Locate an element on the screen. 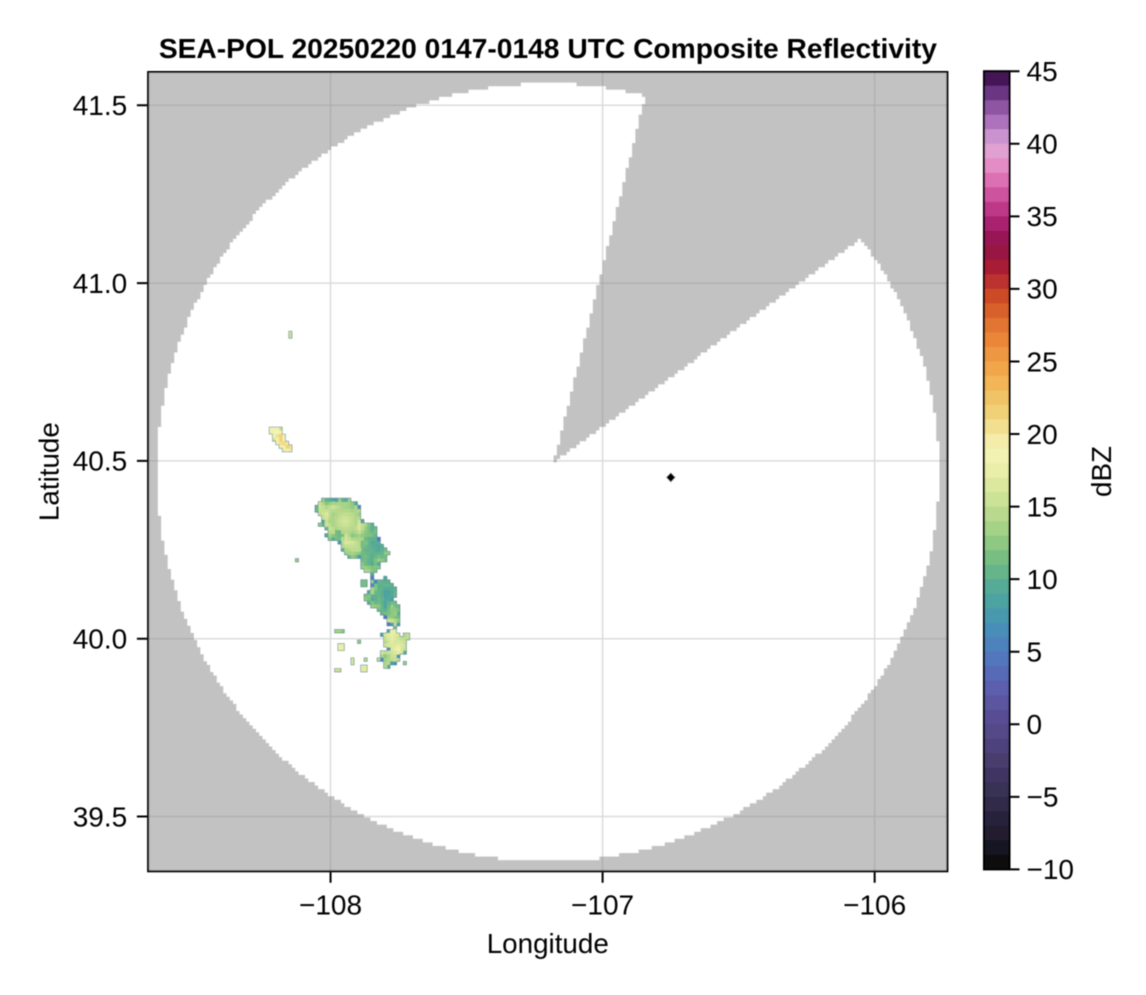  svg-text: 30 is located at coordinates (1042, 289).